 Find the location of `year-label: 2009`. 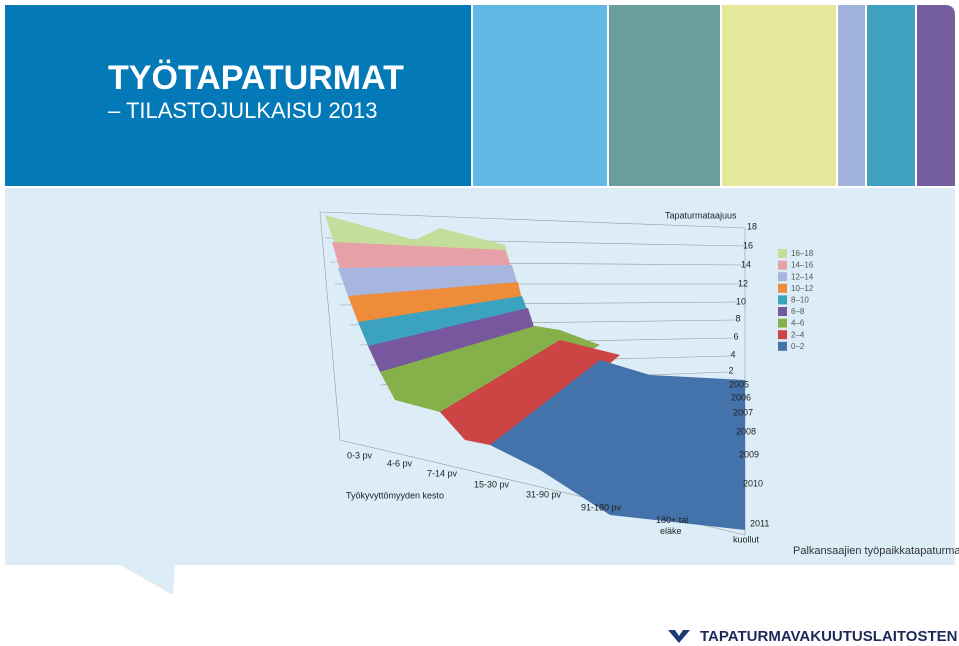

year-label: 2009 is located at coordinates (749, 454).